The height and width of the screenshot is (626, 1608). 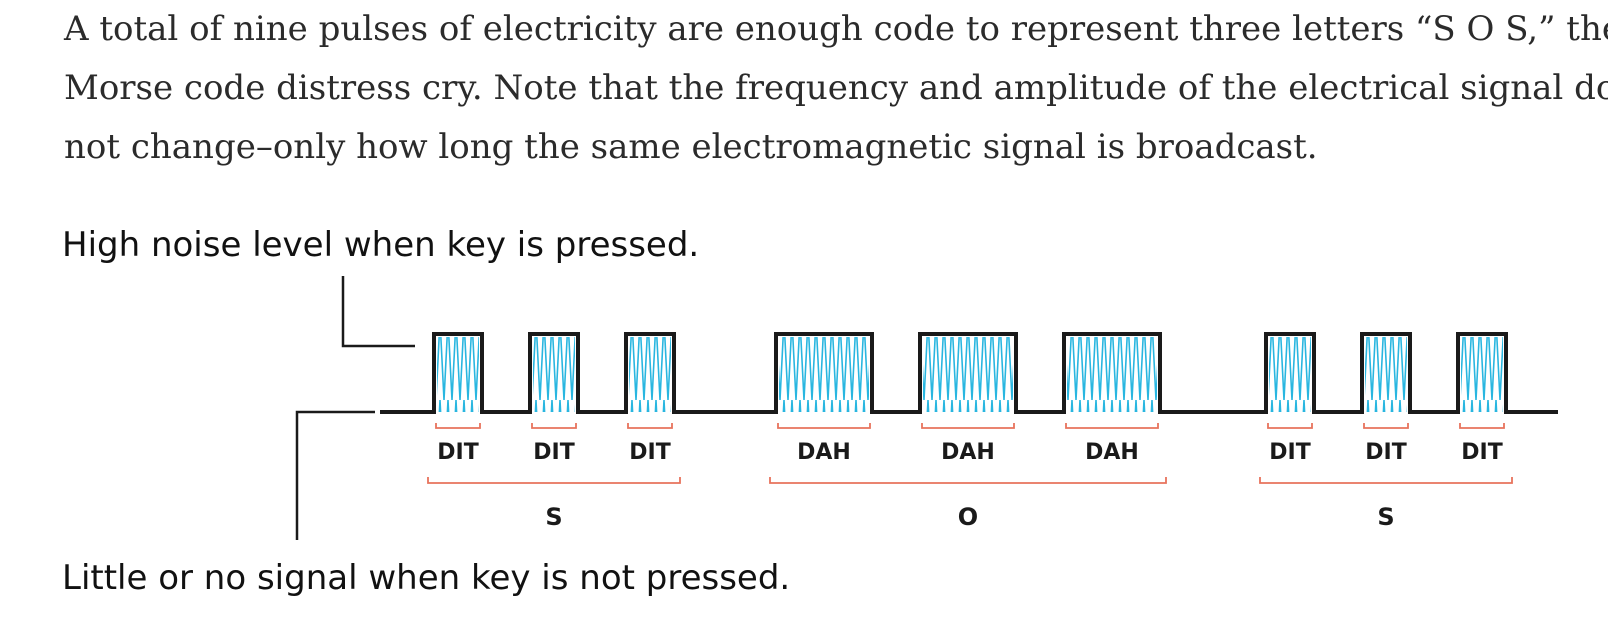 What do you see at coordinates (968, 517) in the screenshot?
I see `letter-label: O` at bounding box center [968, 517].